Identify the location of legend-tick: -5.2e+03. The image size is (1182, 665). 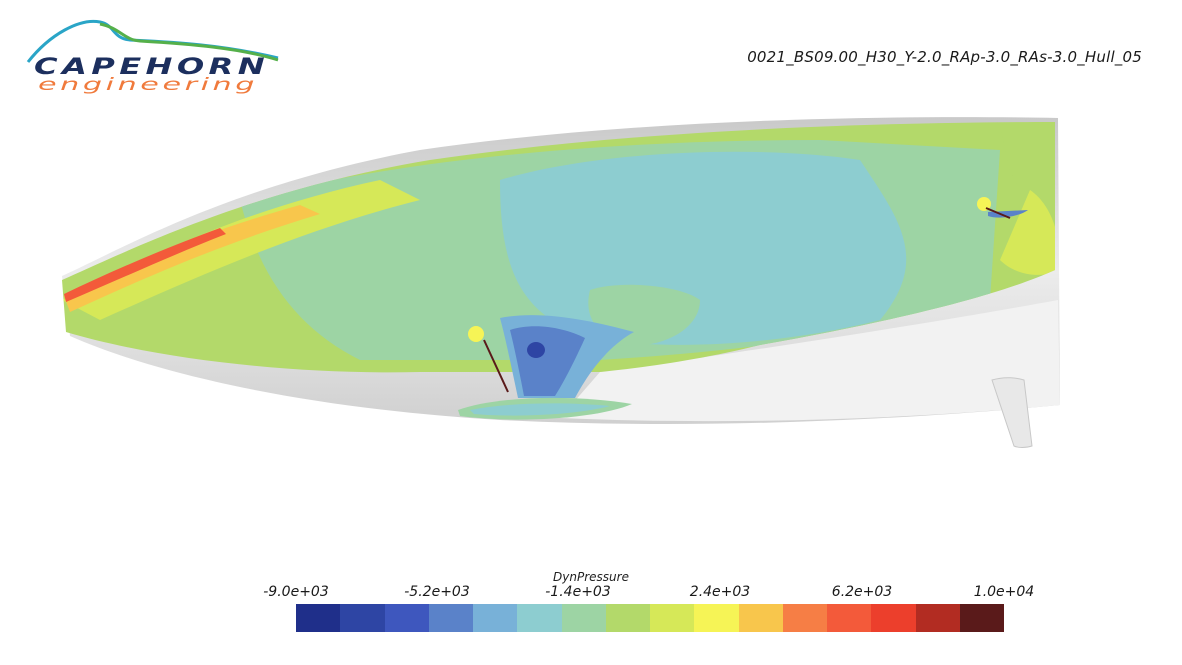
(437, 592).